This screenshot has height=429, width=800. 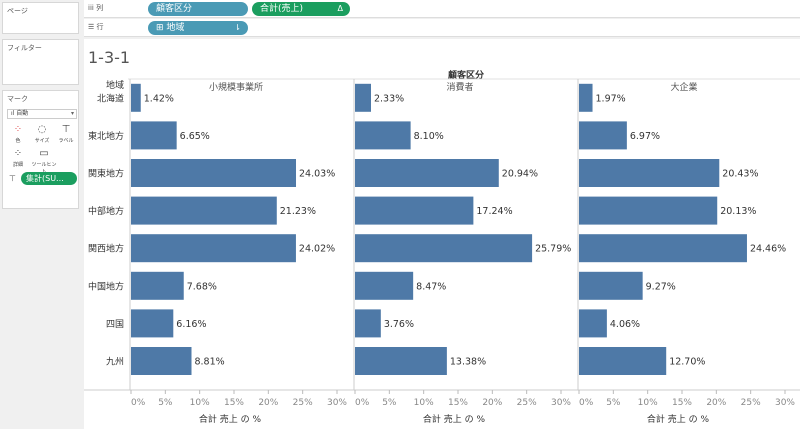 I want to click on plus-icon: ⊞, so click(x=161, y=28).